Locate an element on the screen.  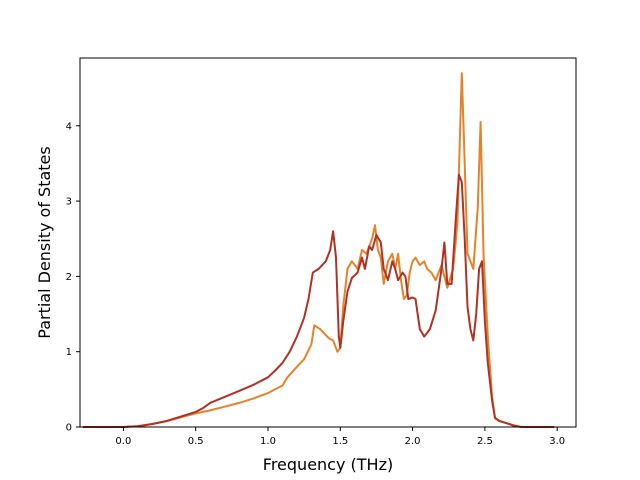
y-tick-label: 2 is located at coordinates (69, 277).